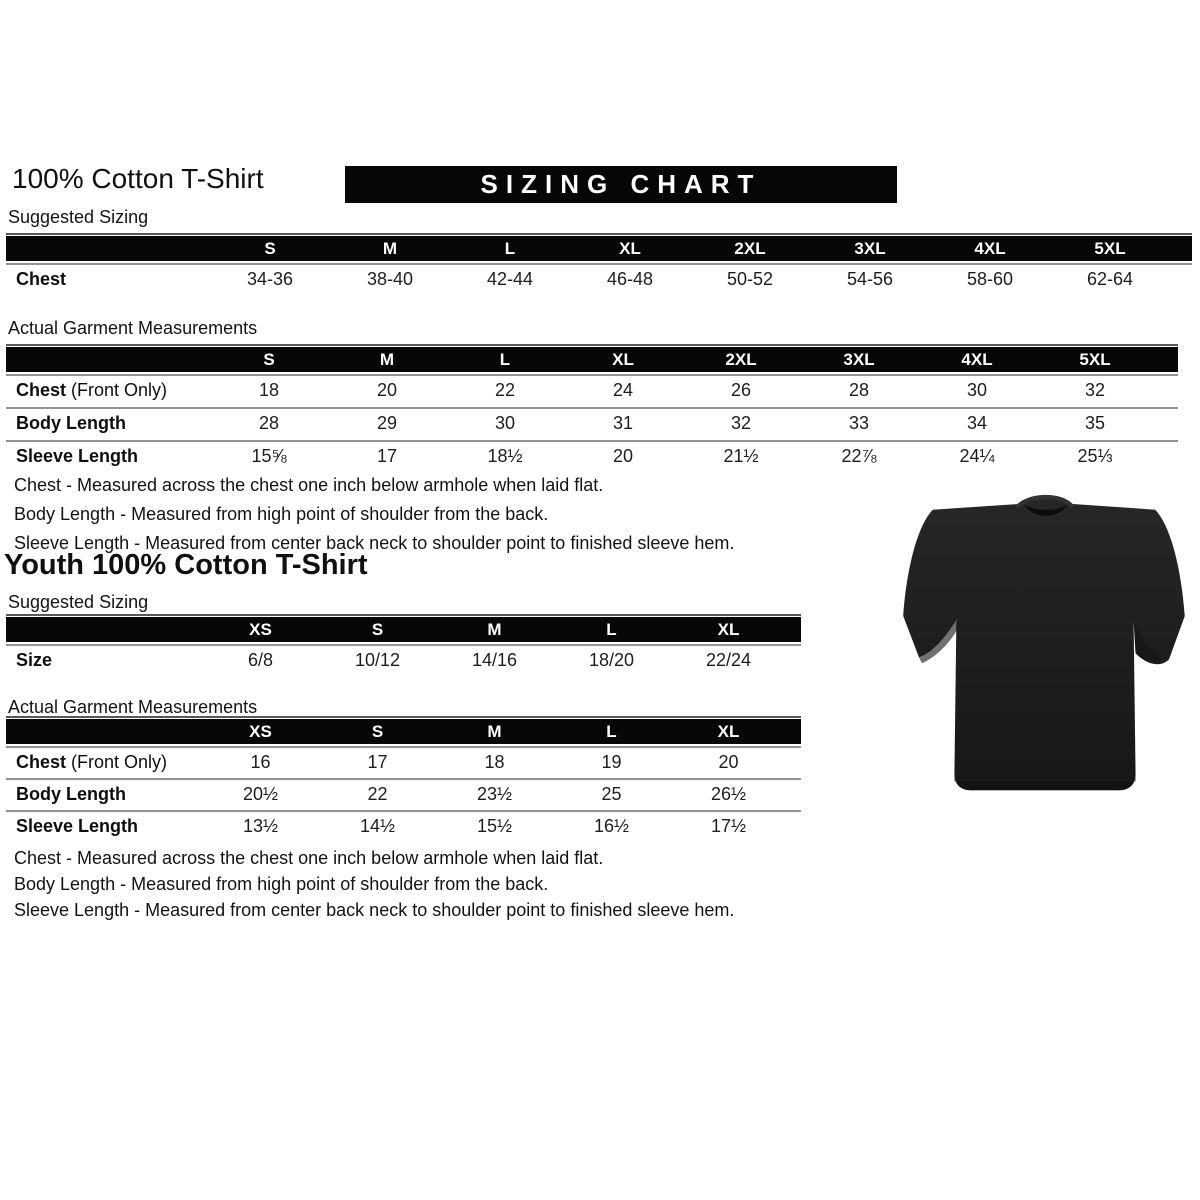 Image resolution: width=1200 pixels, height=1200 pixels. I want to click on adult-suggested-sizing-label: Suggested Sizing, so click(78, 217).